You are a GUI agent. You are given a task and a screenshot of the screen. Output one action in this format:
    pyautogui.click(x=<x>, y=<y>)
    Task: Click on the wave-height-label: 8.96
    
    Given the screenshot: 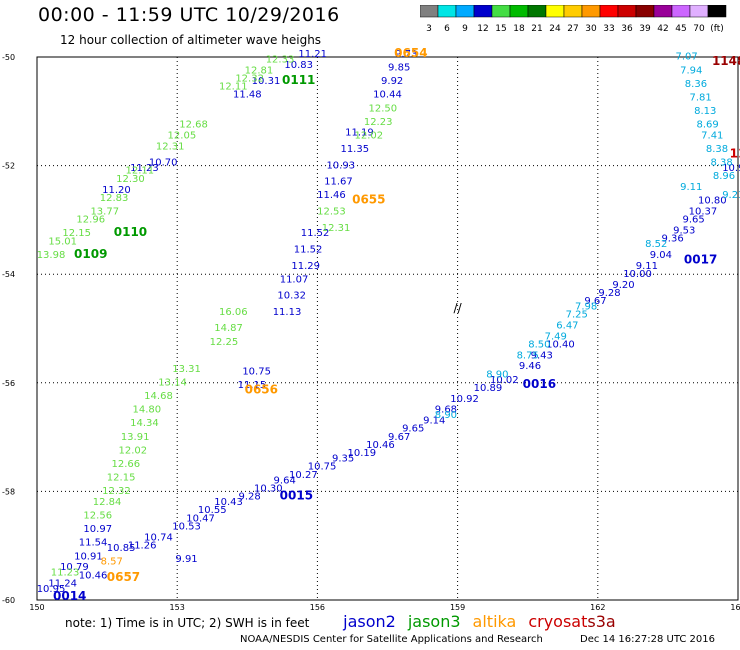 What is the action you would take?
    pyautogui.click(x=724, y=176)
    